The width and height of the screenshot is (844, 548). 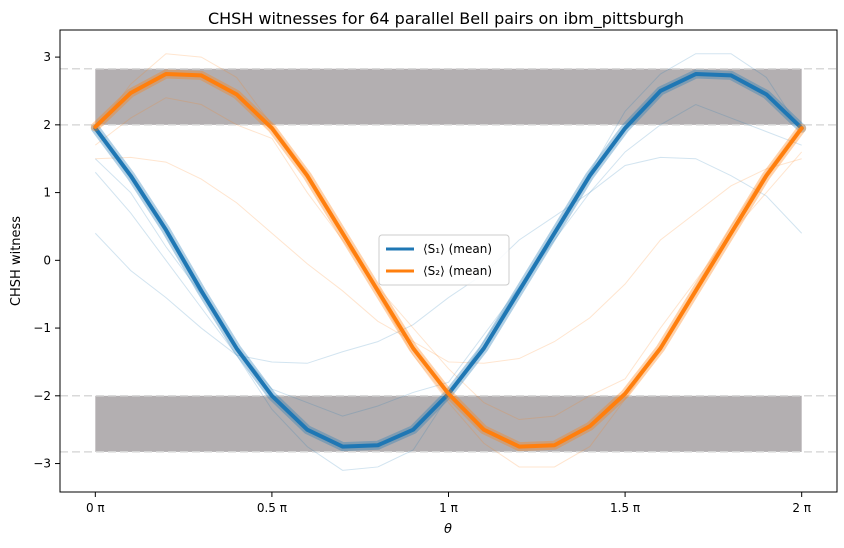 I want to click on x-tick-label: 1 π, so click(x=448, y=508).